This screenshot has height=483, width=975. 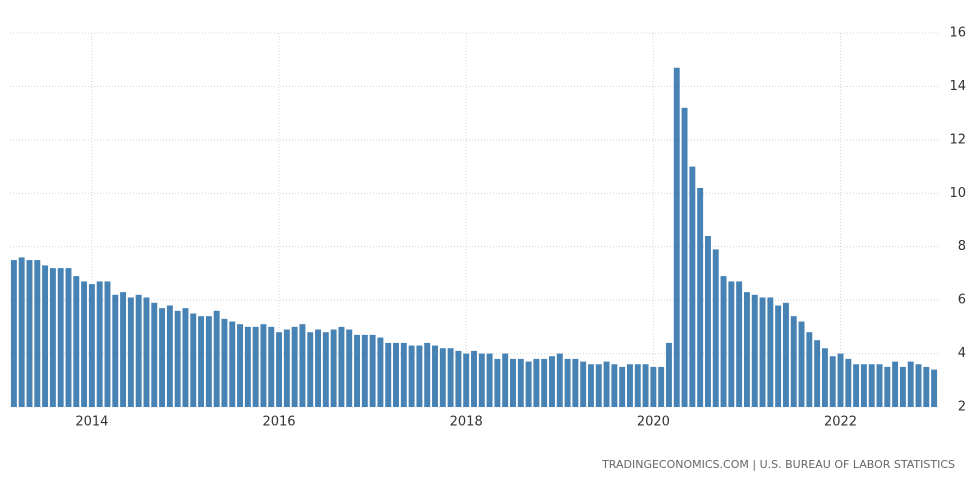 I want to click on y-tick-label: 16, so click(x=957, y=33).